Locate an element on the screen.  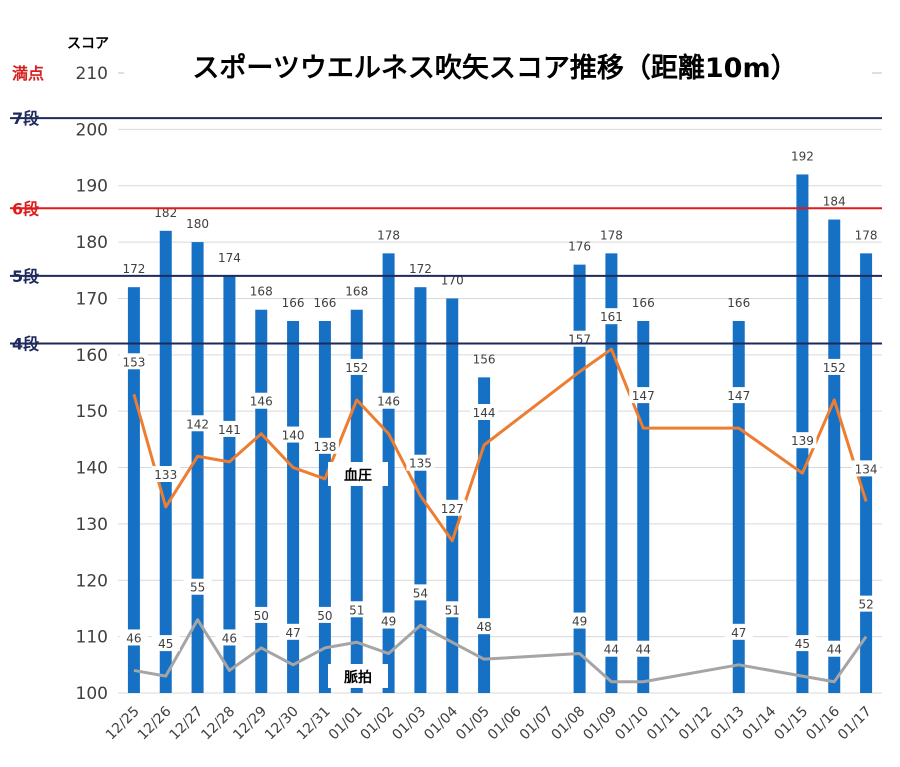
blood-pressure-data-label: 147 is located at coordinates (643, 396).